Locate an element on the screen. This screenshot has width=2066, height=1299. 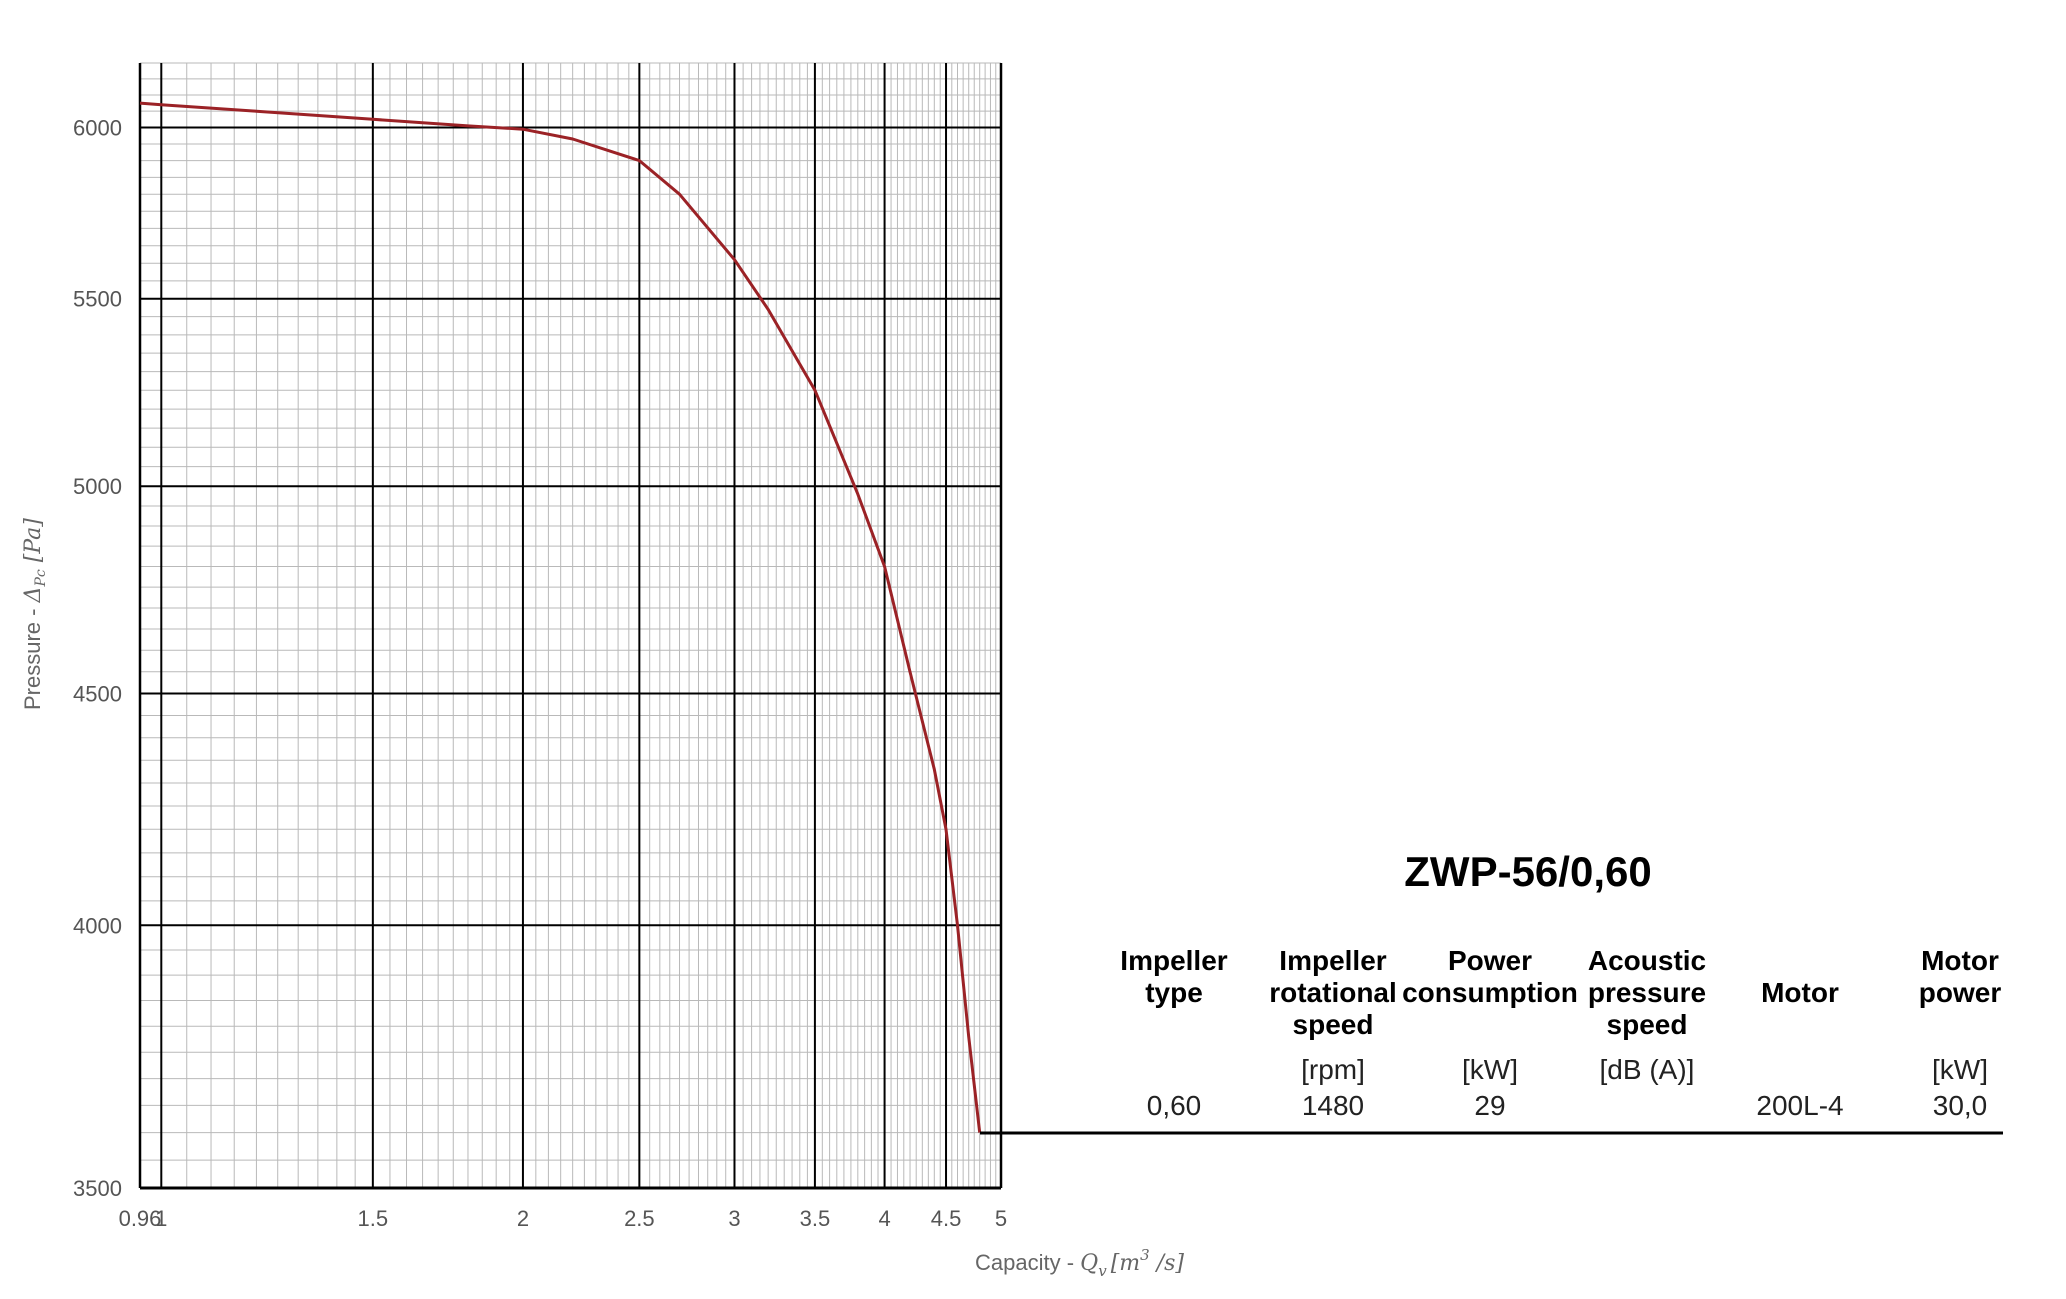
table-value-cell: 1480 is located at coordinates (1333, 1105).